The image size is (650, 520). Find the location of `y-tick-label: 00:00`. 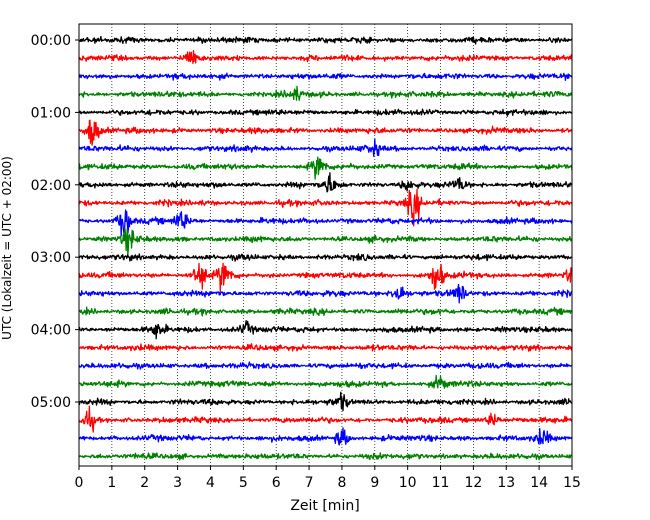

y-tick-label: 00:00 is located at coordinates (51, 41).